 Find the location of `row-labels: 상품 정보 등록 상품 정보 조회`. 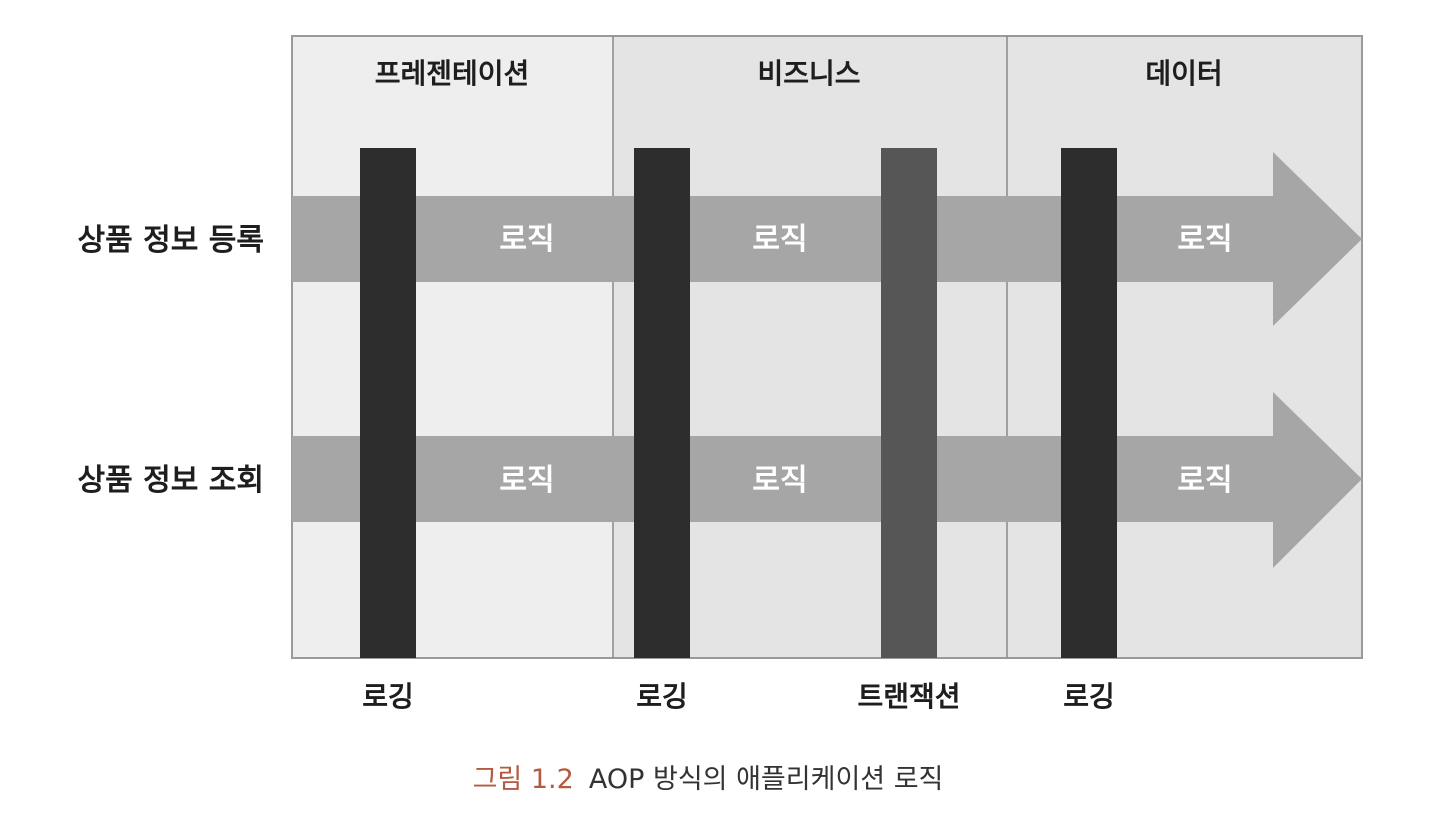

row-labels: 상품 정보 등록 상품 정보 조회 is located at coordinates (171, 360).